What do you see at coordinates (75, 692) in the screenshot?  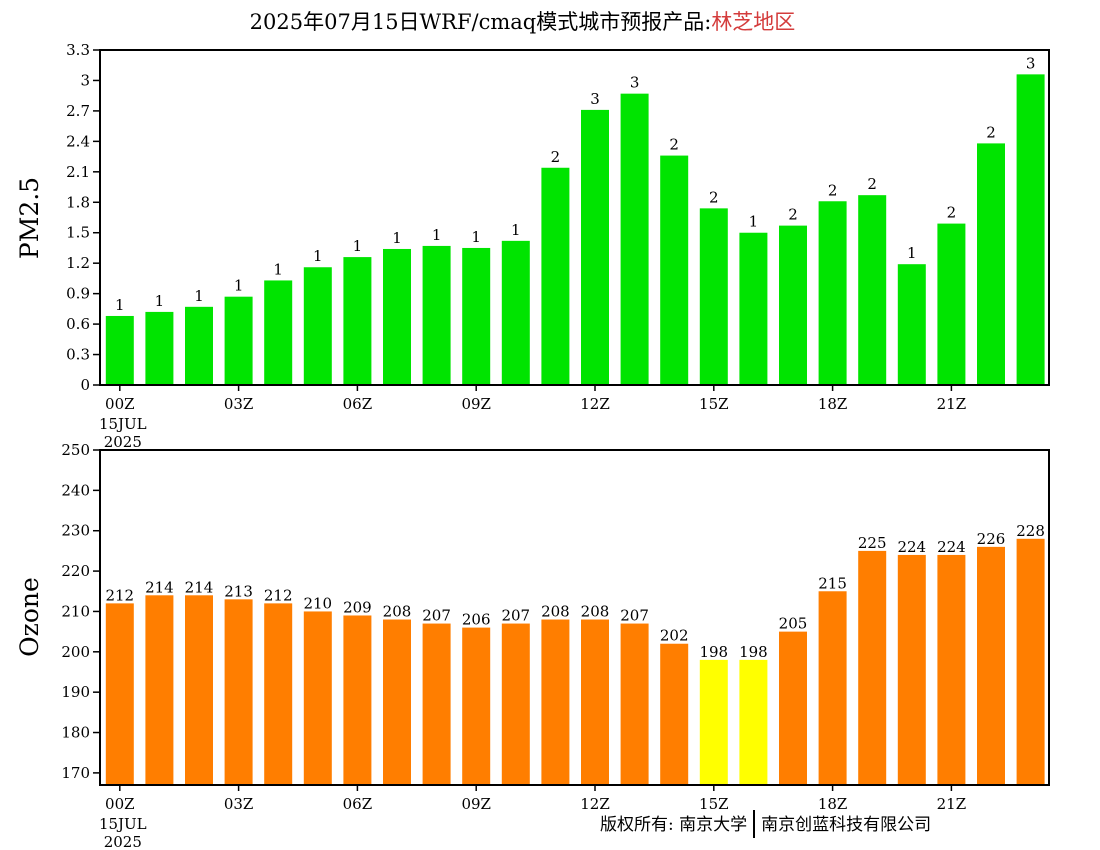 I see `y-tick-label: 190` at bounding box center [75, 692].